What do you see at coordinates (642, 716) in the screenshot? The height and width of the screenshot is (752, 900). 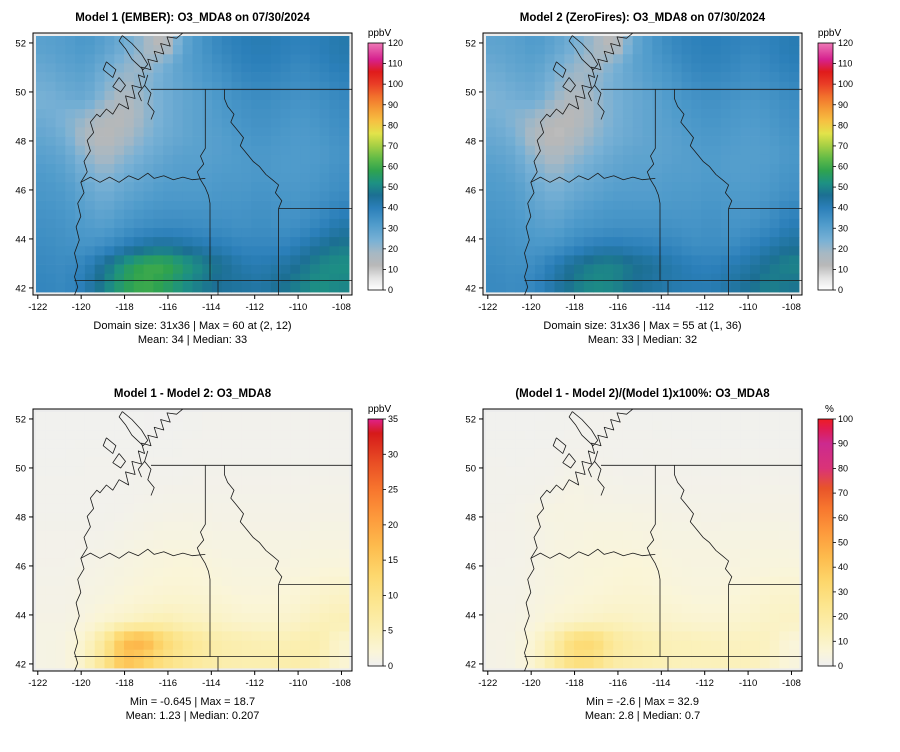 I see `stats-caption-line2: Mean: 2.8 | Median: 0.7` at bounding box center [642, 716].